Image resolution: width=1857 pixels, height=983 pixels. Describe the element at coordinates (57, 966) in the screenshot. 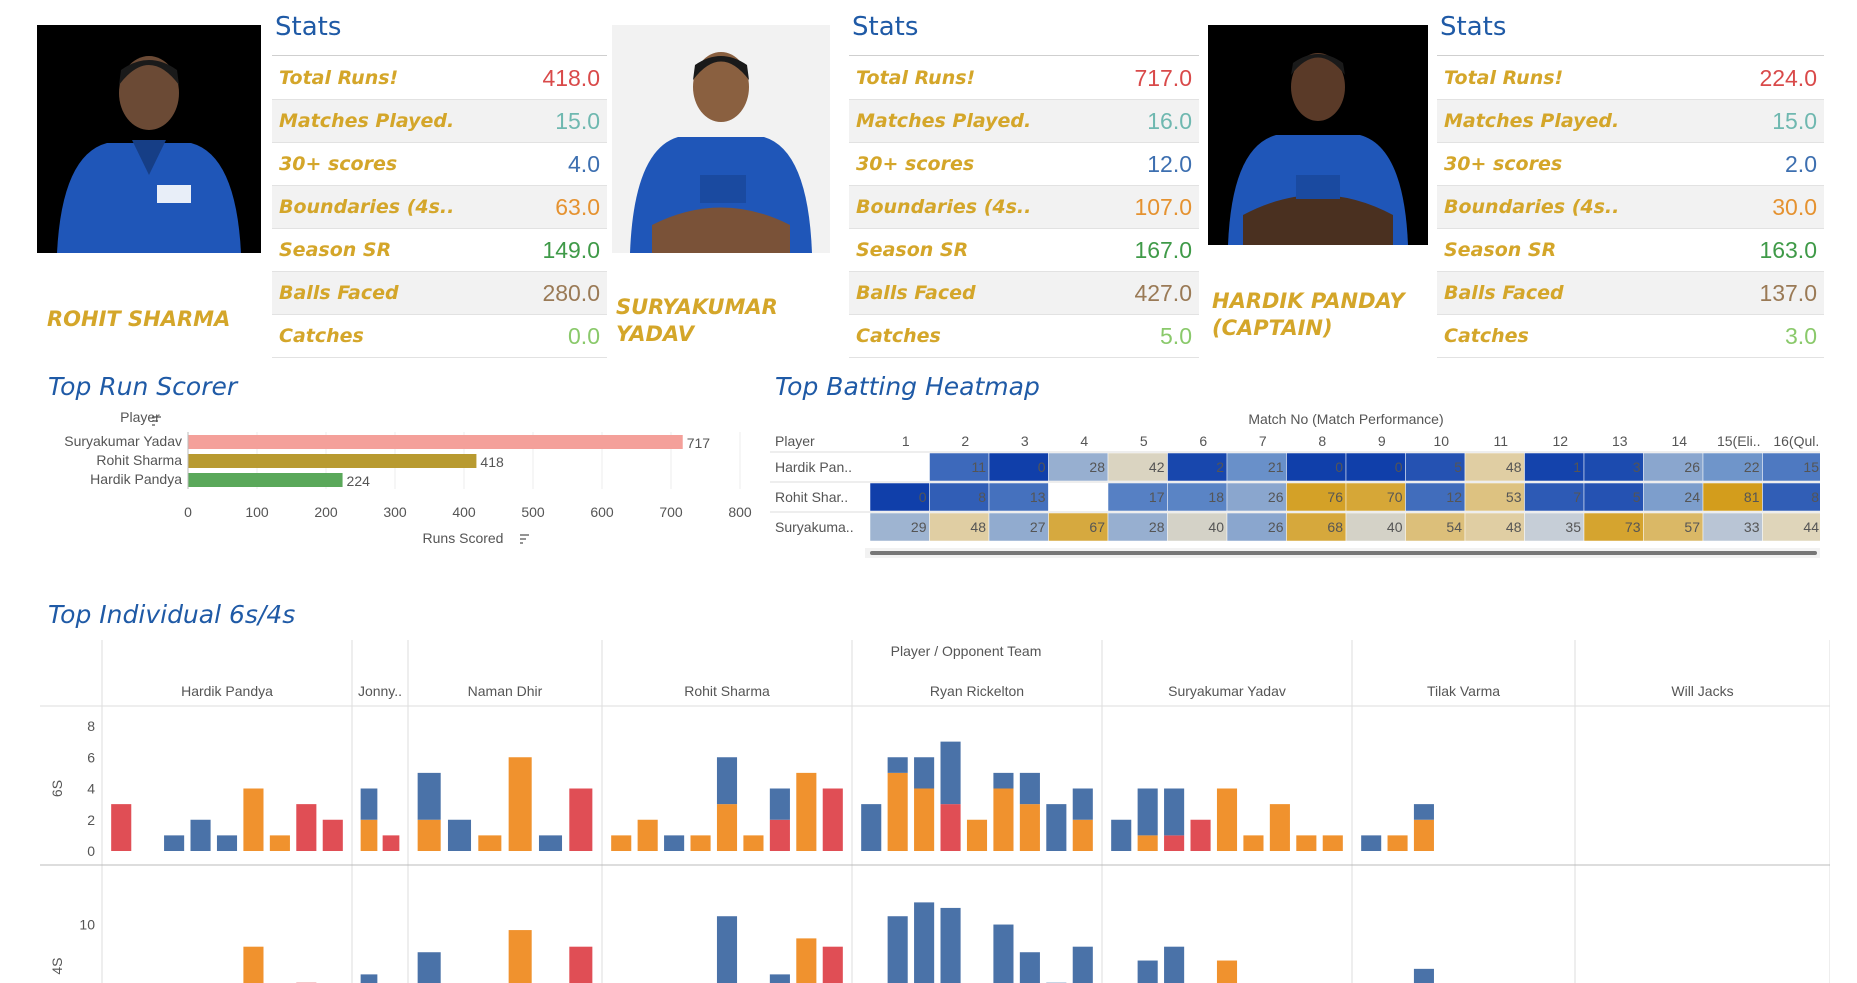

I see `panel-label-4s: 4S` at that location.